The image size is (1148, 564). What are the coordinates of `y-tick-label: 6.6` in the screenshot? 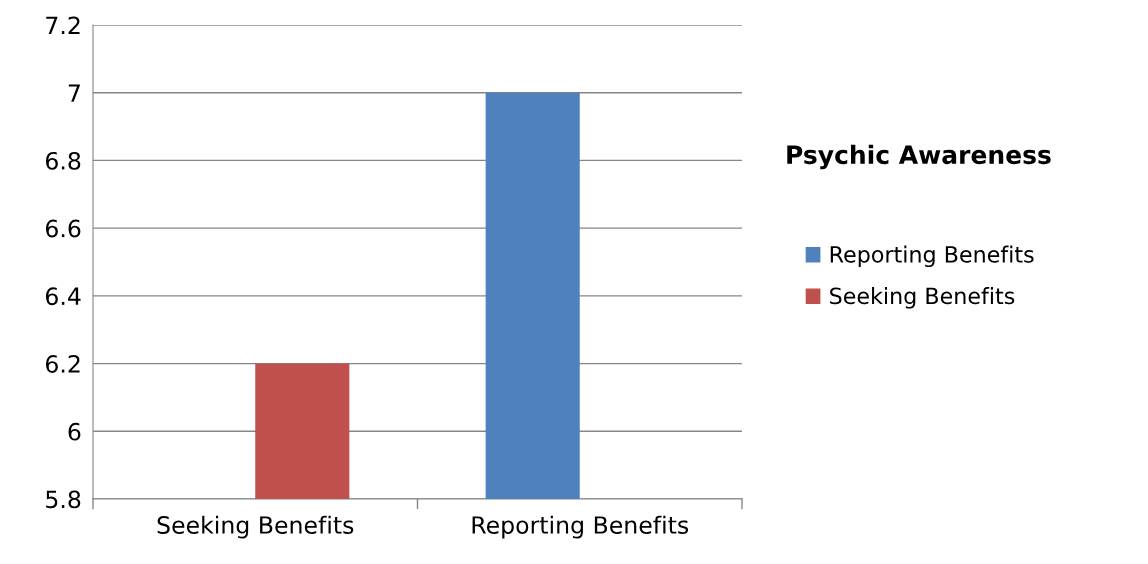 It's located at (63, 228).